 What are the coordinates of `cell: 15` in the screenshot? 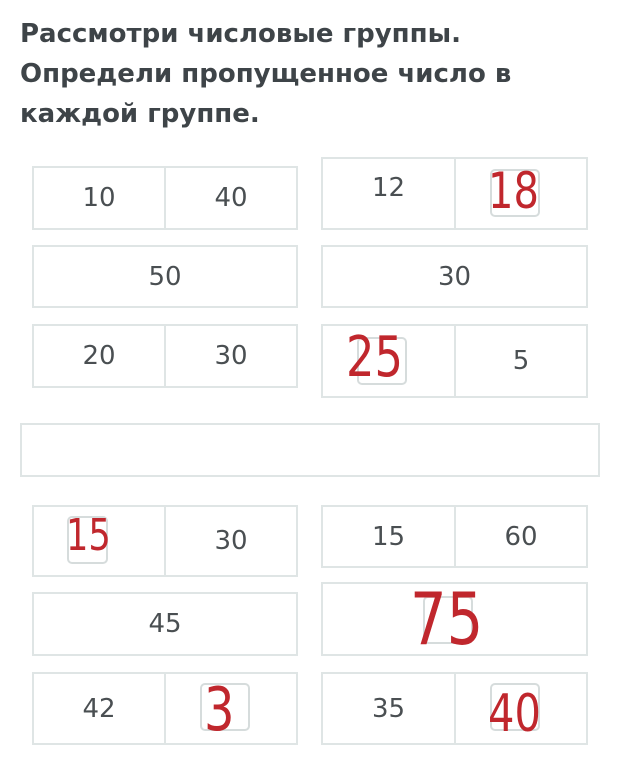 It's located at (388, 536).